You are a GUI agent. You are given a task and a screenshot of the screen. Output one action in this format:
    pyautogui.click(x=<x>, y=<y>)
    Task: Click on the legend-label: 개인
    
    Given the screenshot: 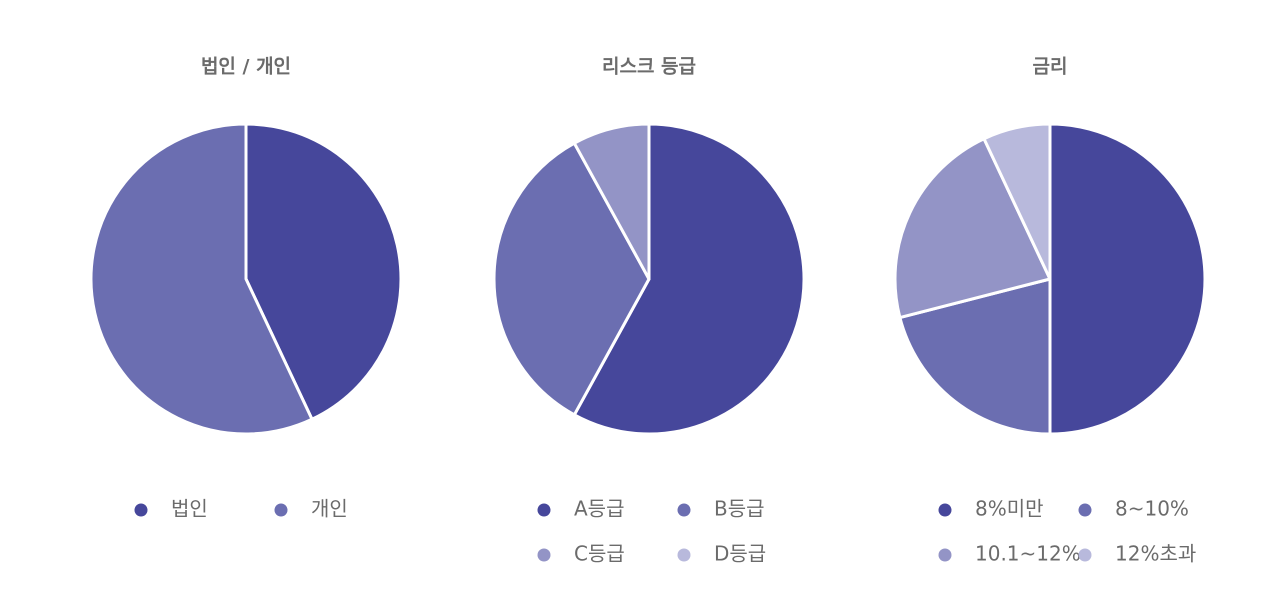 What is the action you would take?
    pyautogui.click(x=329, y=509)
    